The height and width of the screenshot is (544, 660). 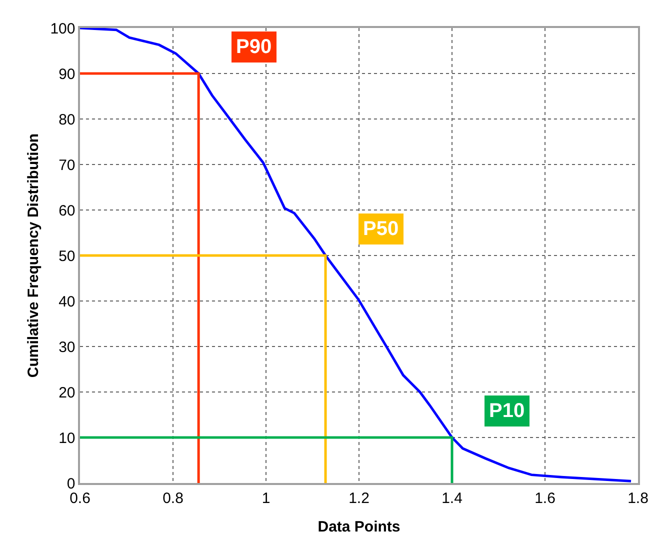 I want to click on x-tick-label: 1.8, so click(x=638, y=498).